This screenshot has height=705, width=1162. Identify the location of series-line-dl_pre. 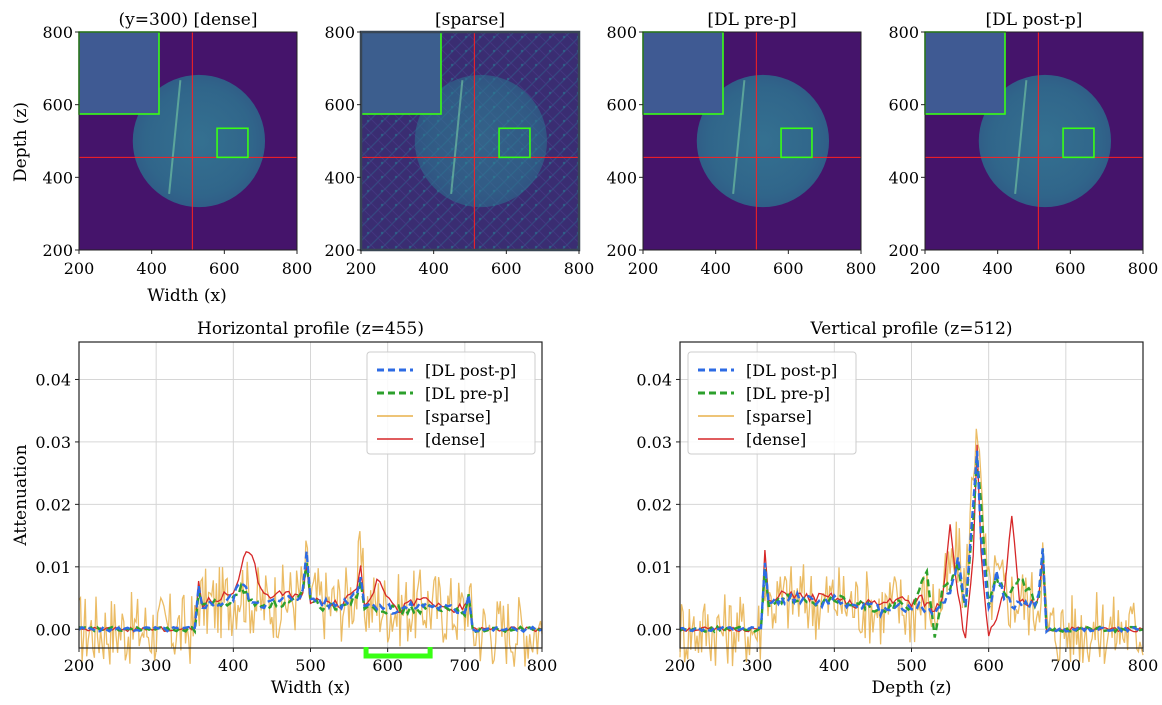
(310, 598).